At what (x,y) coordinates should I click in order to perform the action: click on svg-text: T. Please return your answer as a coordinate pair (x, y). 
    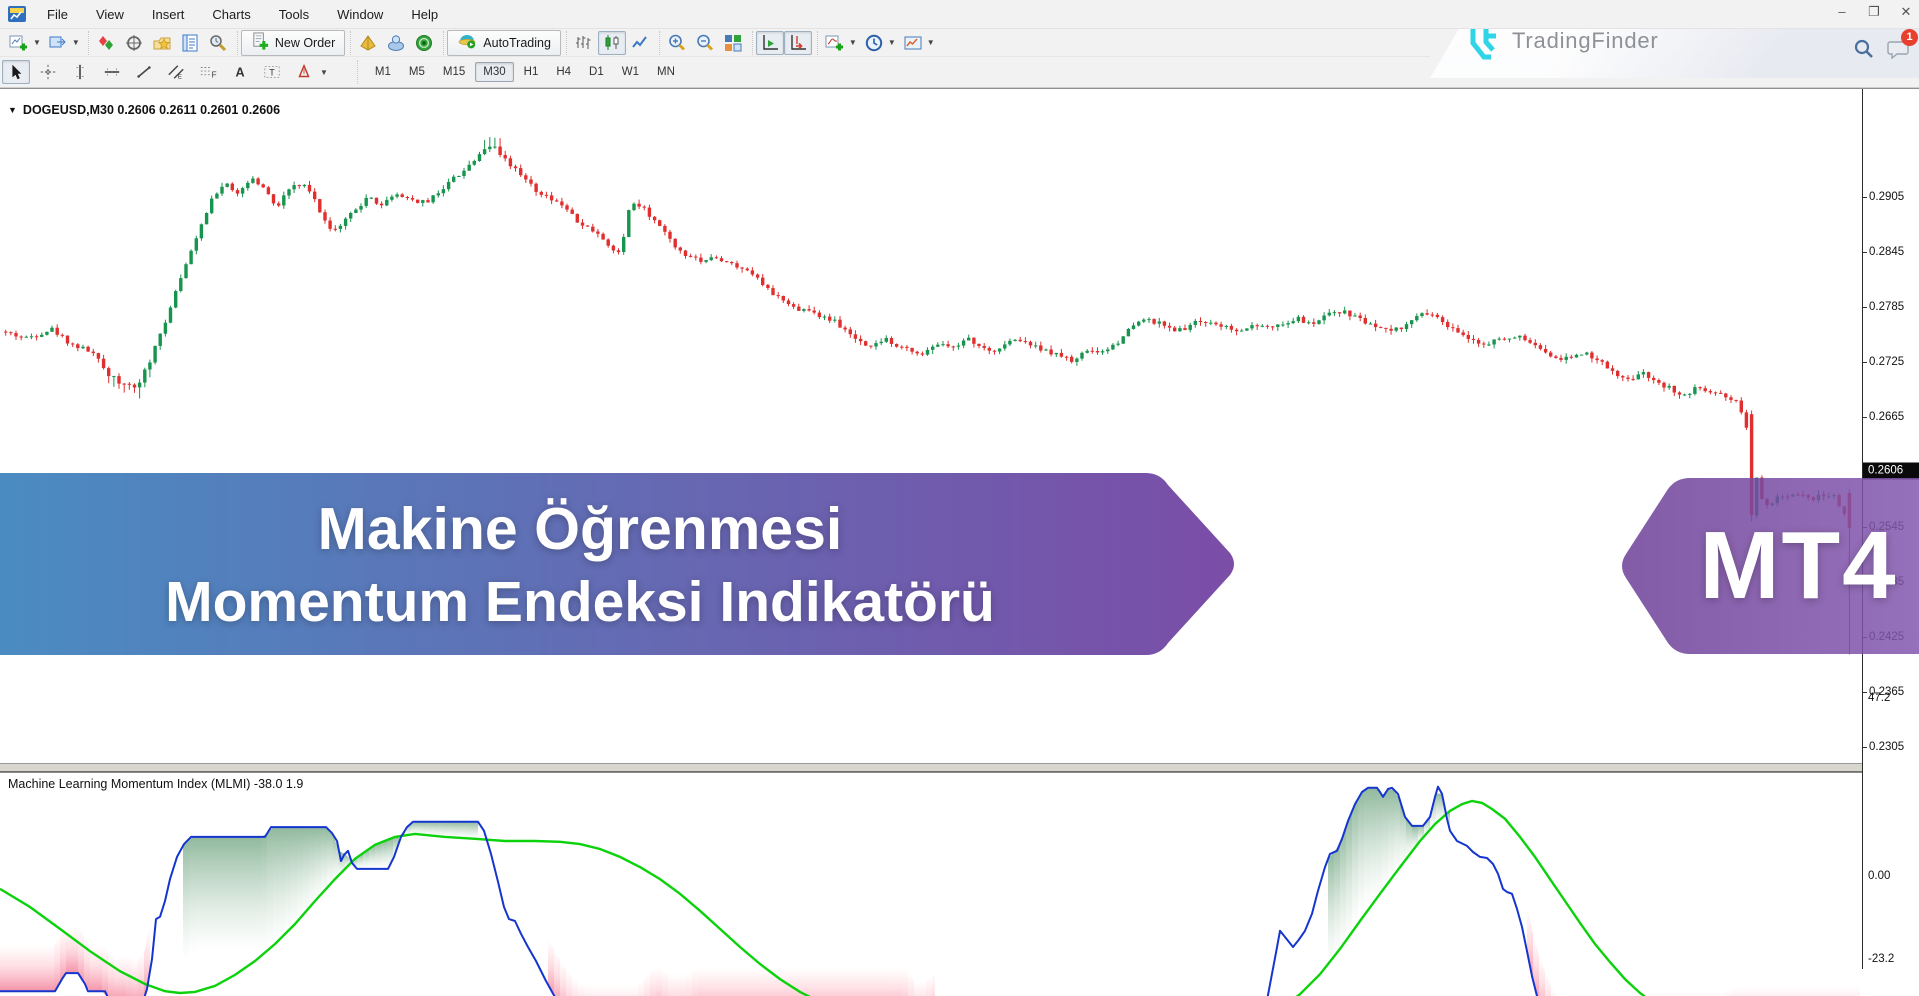
    Looking at the image, I should click on (272, 73).